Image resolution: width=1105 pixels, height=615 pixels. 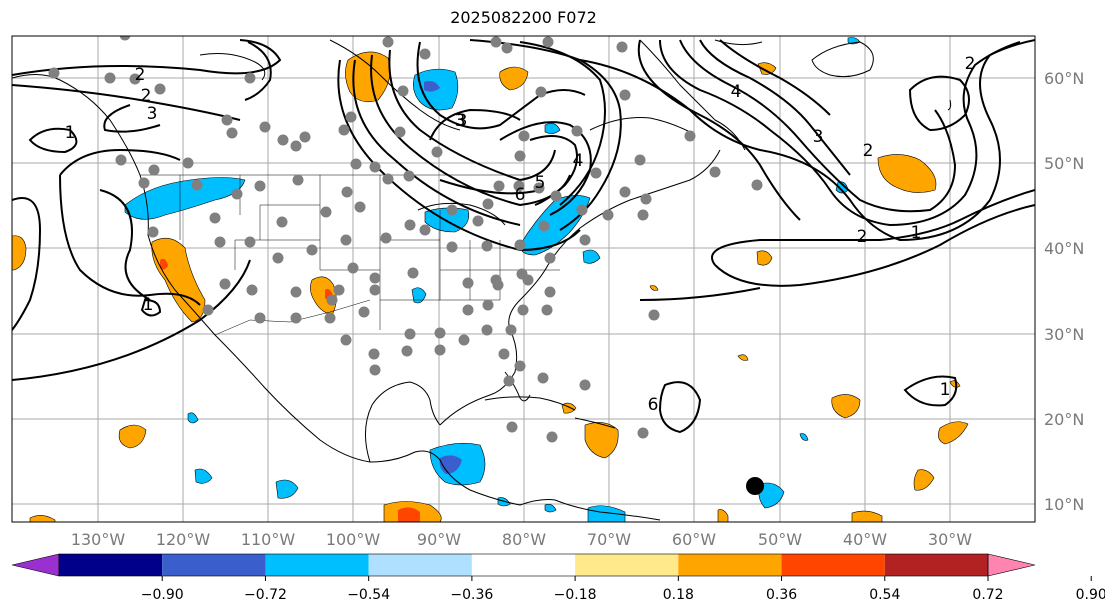 I want to click on colorbar-tick-label: −0.18, so click(x=575, y=595).